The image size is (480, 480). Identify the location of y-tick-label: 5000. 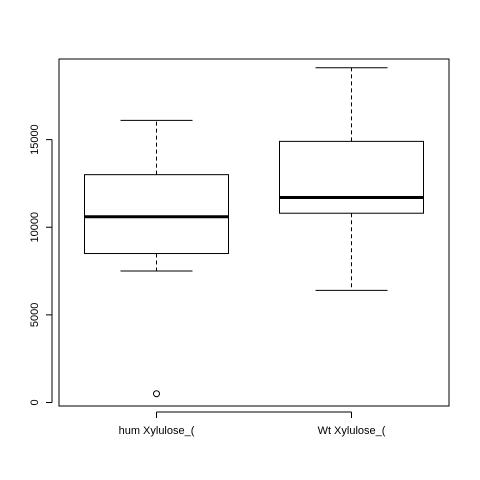
(35, 315).